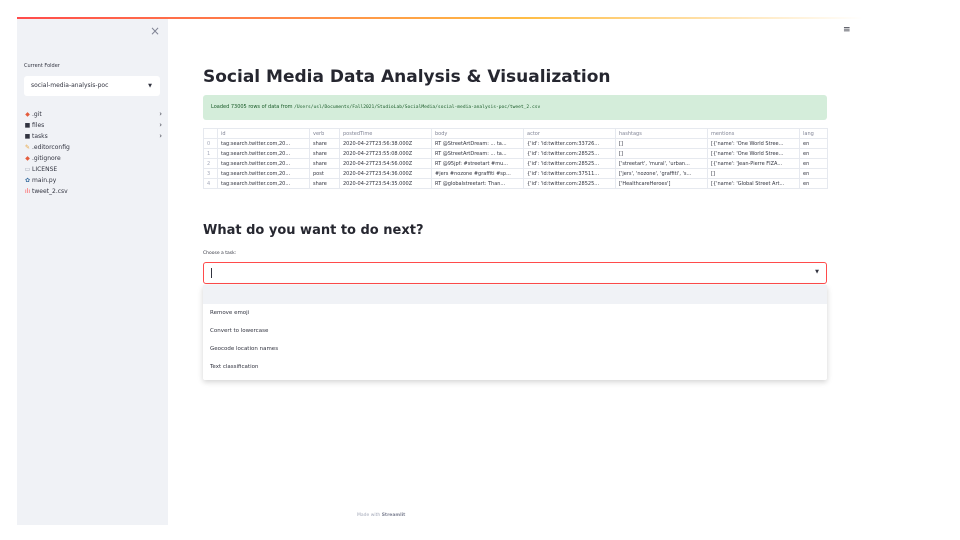  What do you see at coordinates (210, 163) in the screenshot?
I see `row-index-cell: 2` at bounding box center [210, 163].